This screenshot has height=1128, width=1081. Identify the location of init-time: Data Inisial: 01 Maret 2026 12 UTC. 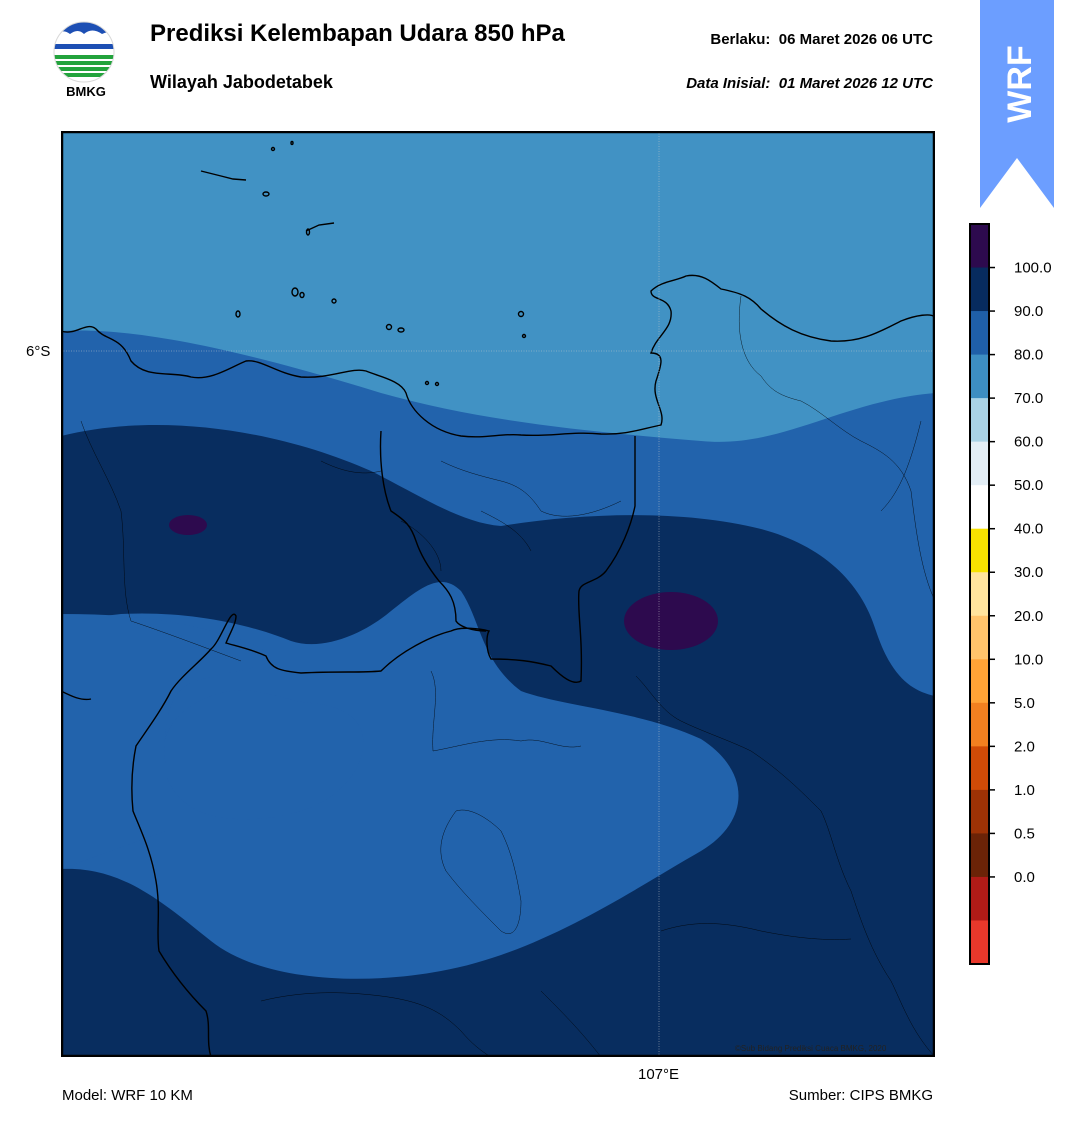
(809, 83).